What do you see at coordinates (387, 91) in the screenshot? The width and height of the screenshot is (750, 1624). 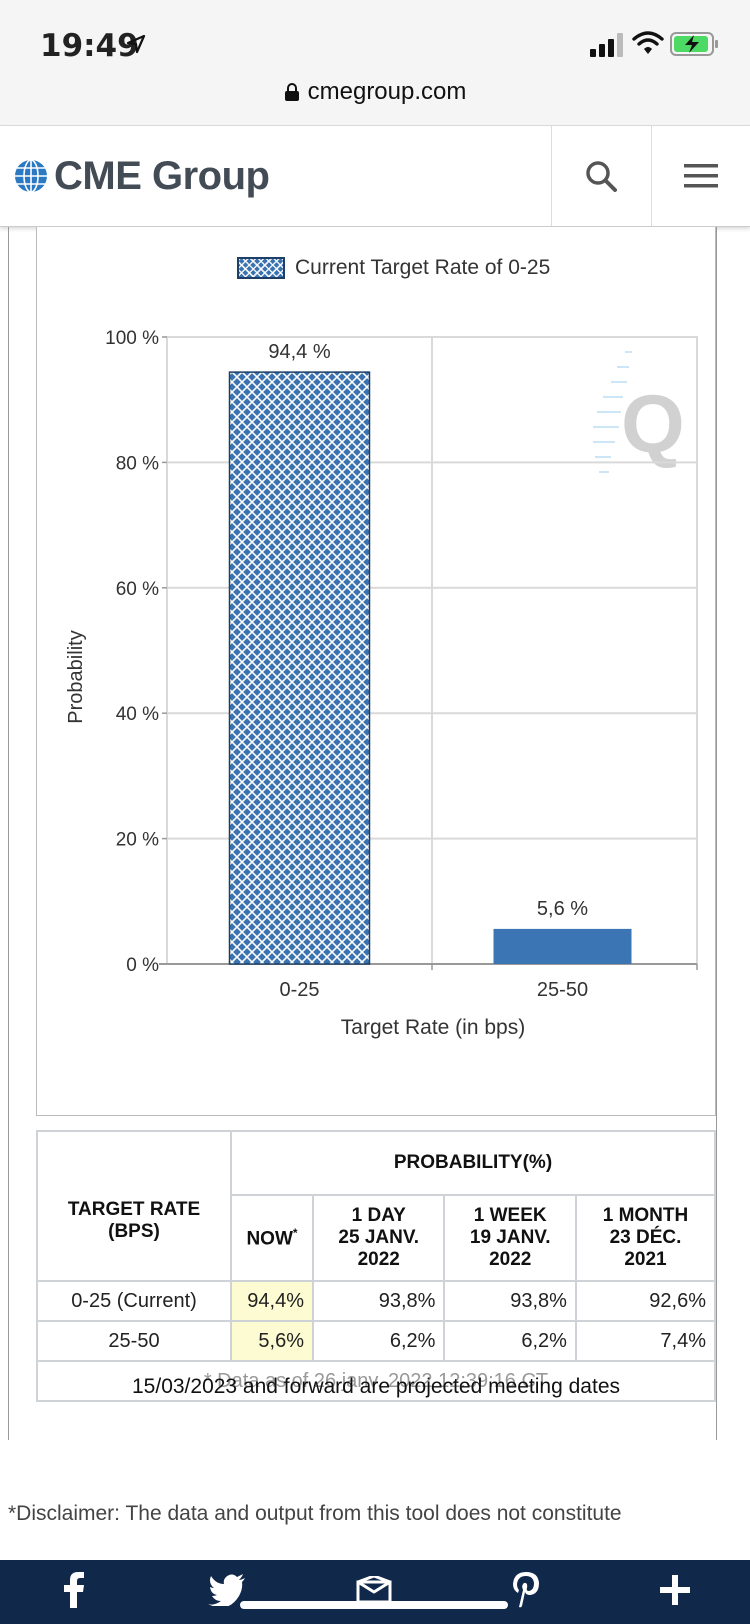 I see `url-text: cmegroup.com` at bounding box center [387, 91].